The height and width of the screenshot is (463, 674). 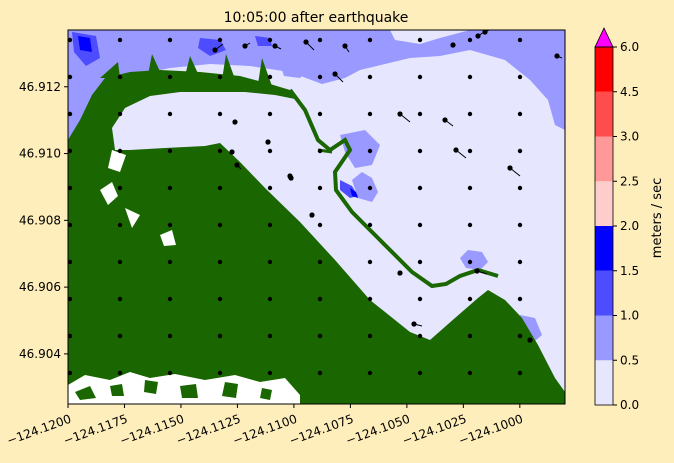 I want to click on x-tick-label: −124.1000, so click(x=491, y=430).